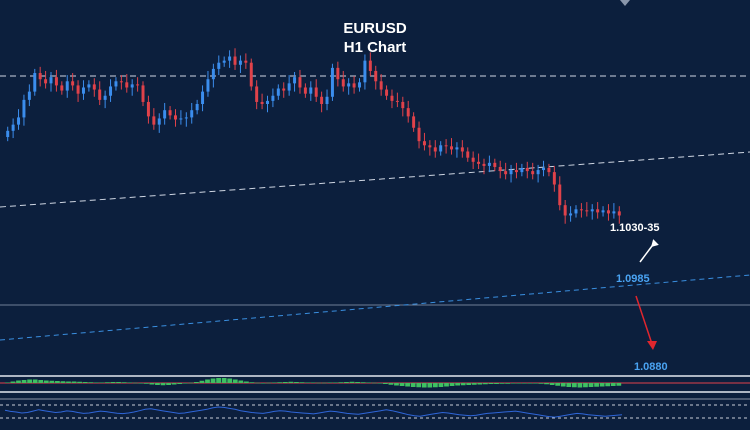  Describe the element at coordinates (651, 367) in the screenshot. I see `target-down-label: 1.0880` at that location.